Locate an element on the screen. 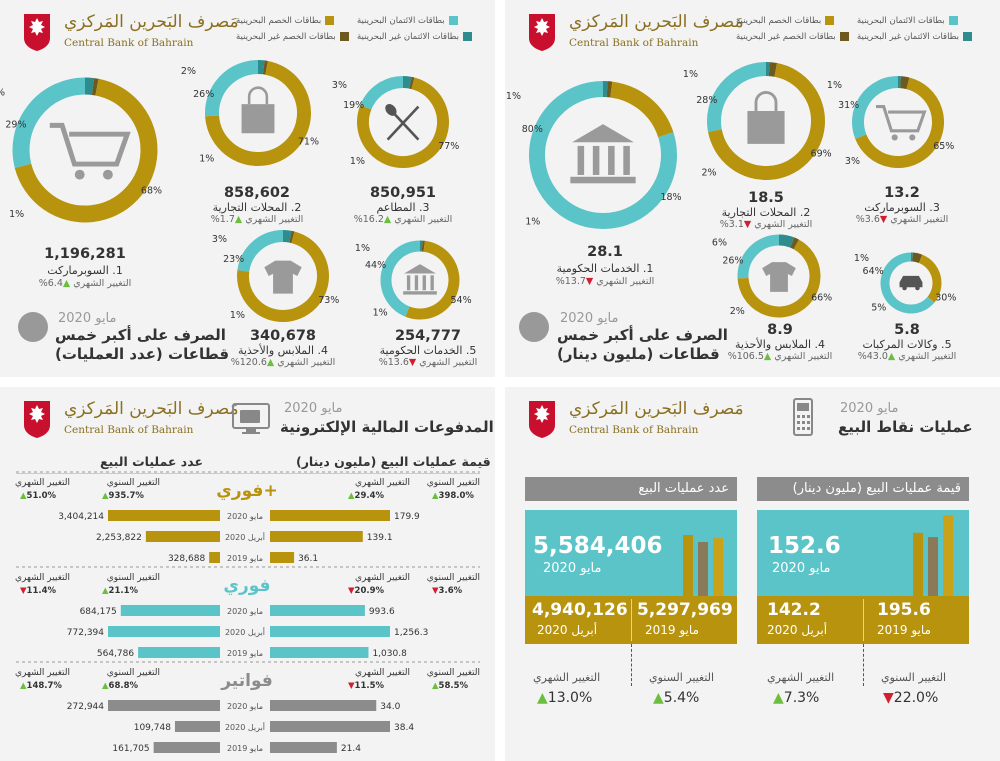 This screenshot has width=1000, height=761. section-title: المدفوعات المالية الإلكترونية is located at coordinates (387, 427).